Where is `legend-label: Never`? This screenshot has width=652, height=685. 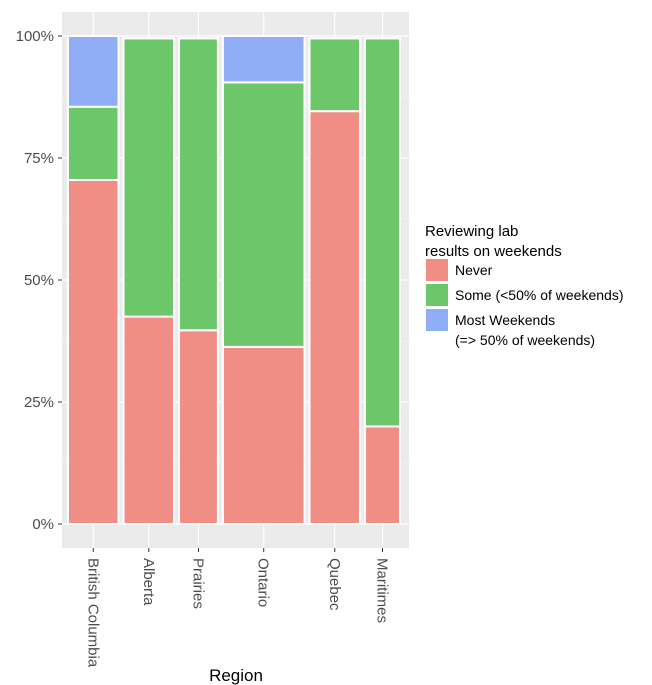
legend-label: Never is located at coordinates (474, 270).